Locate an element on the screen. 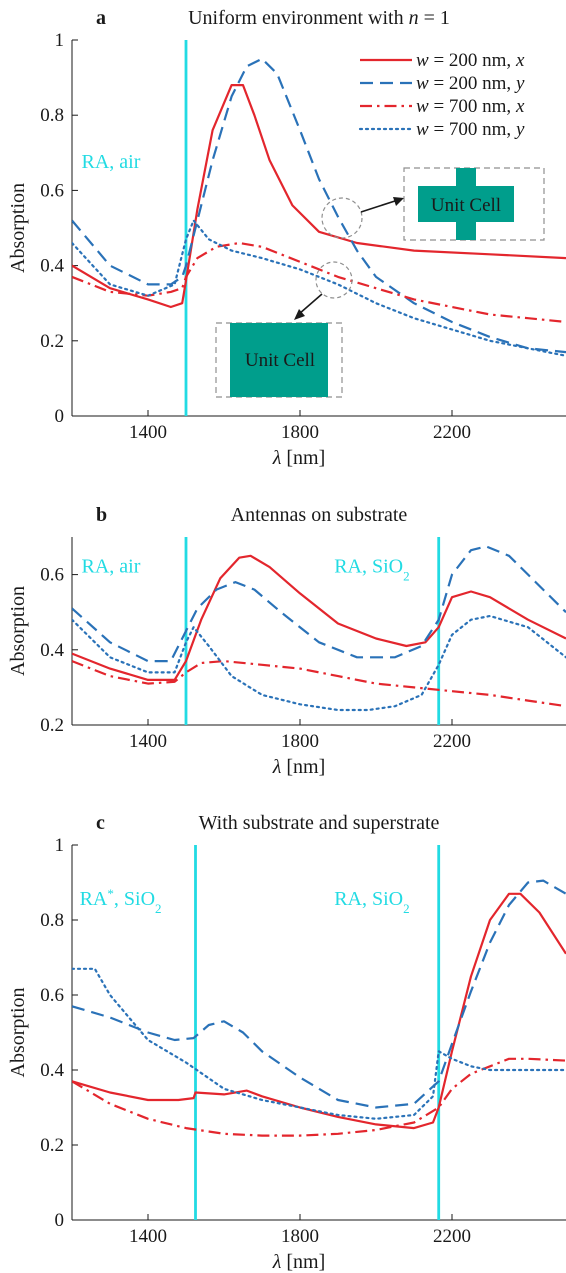  square-arrow-head is located at coordinates (299, 314).